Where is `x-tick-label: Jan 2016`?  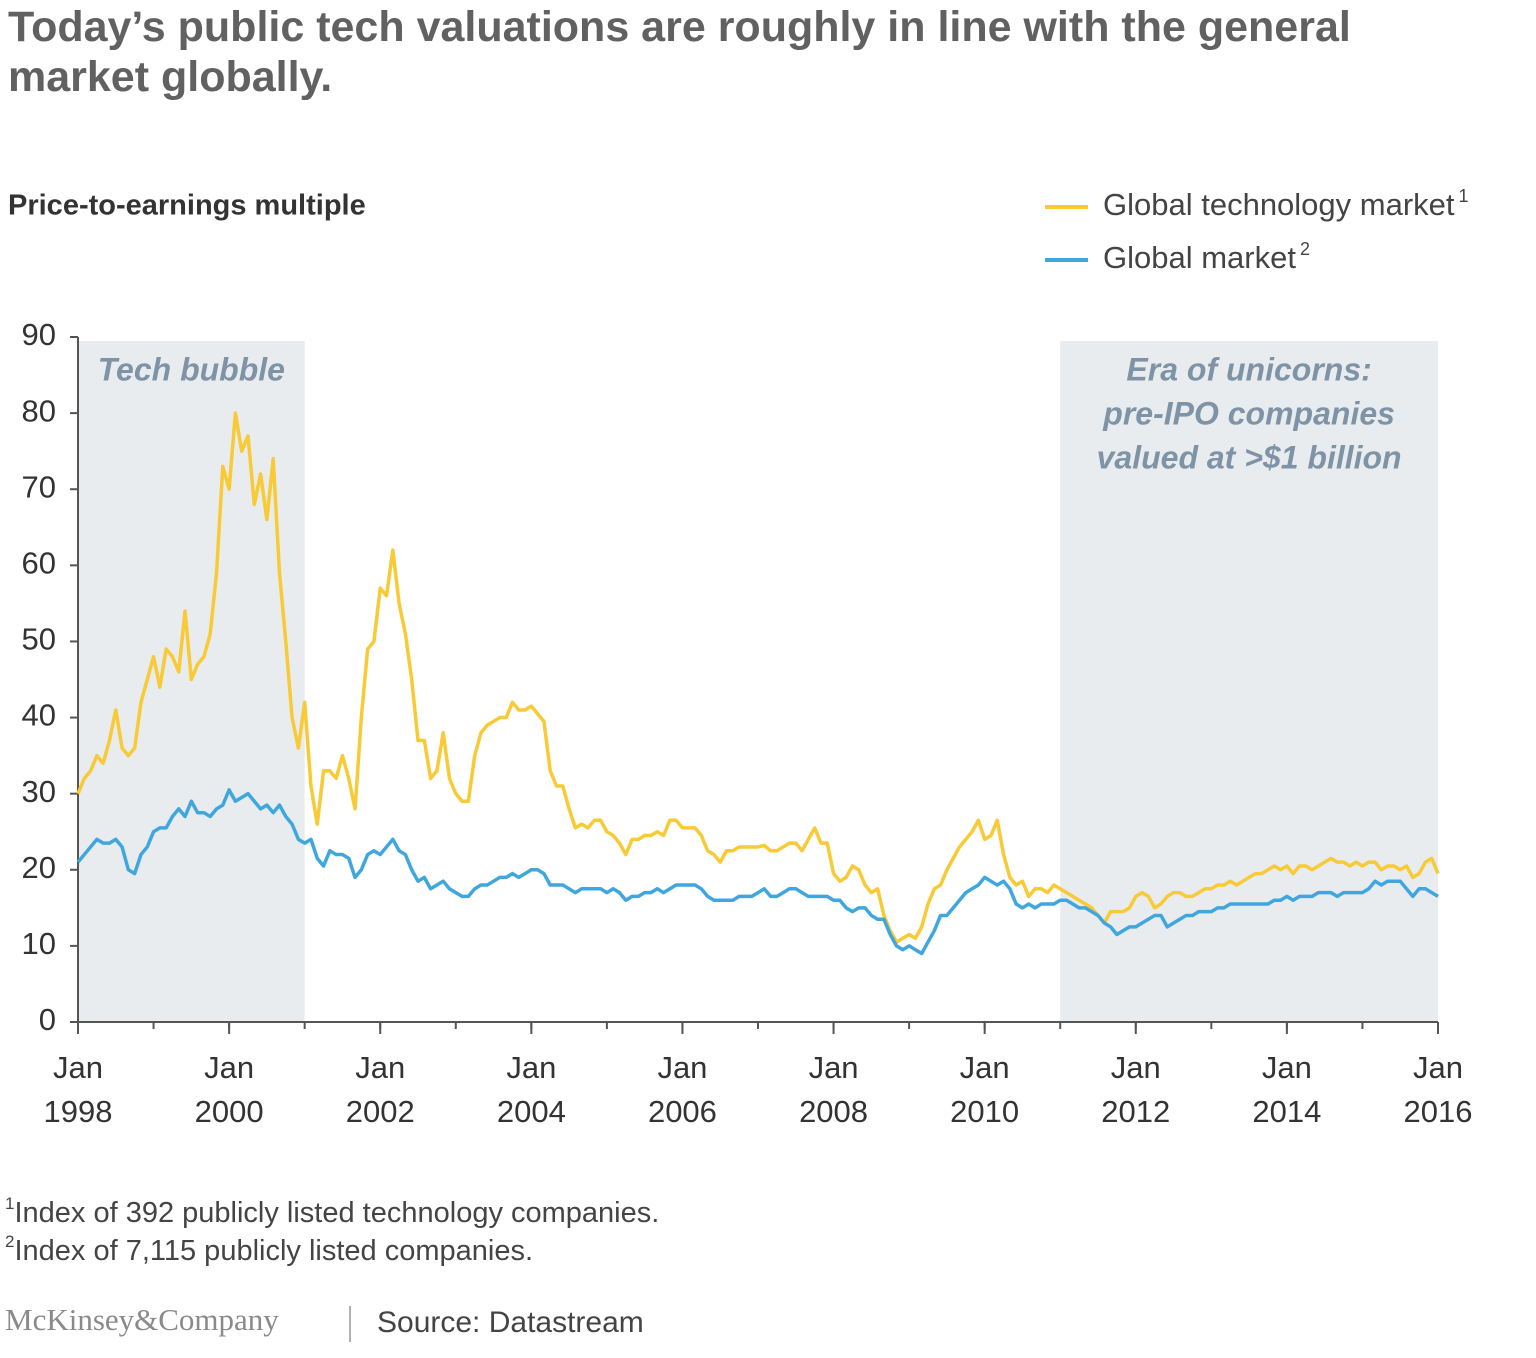 x-tick-label: Jan 2016 is located at coordinates (1438, 1089).